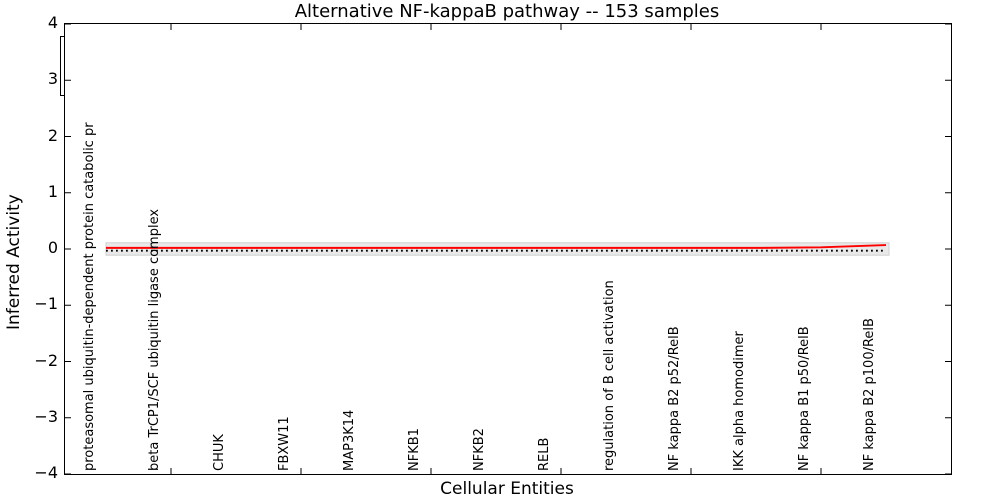 The height and width of the screenshot is (500, 1000). What do you see at coordinates (544, 454) in the screenshot?
I see `x-tick-label: RELB` at bounding box center [544, 454].